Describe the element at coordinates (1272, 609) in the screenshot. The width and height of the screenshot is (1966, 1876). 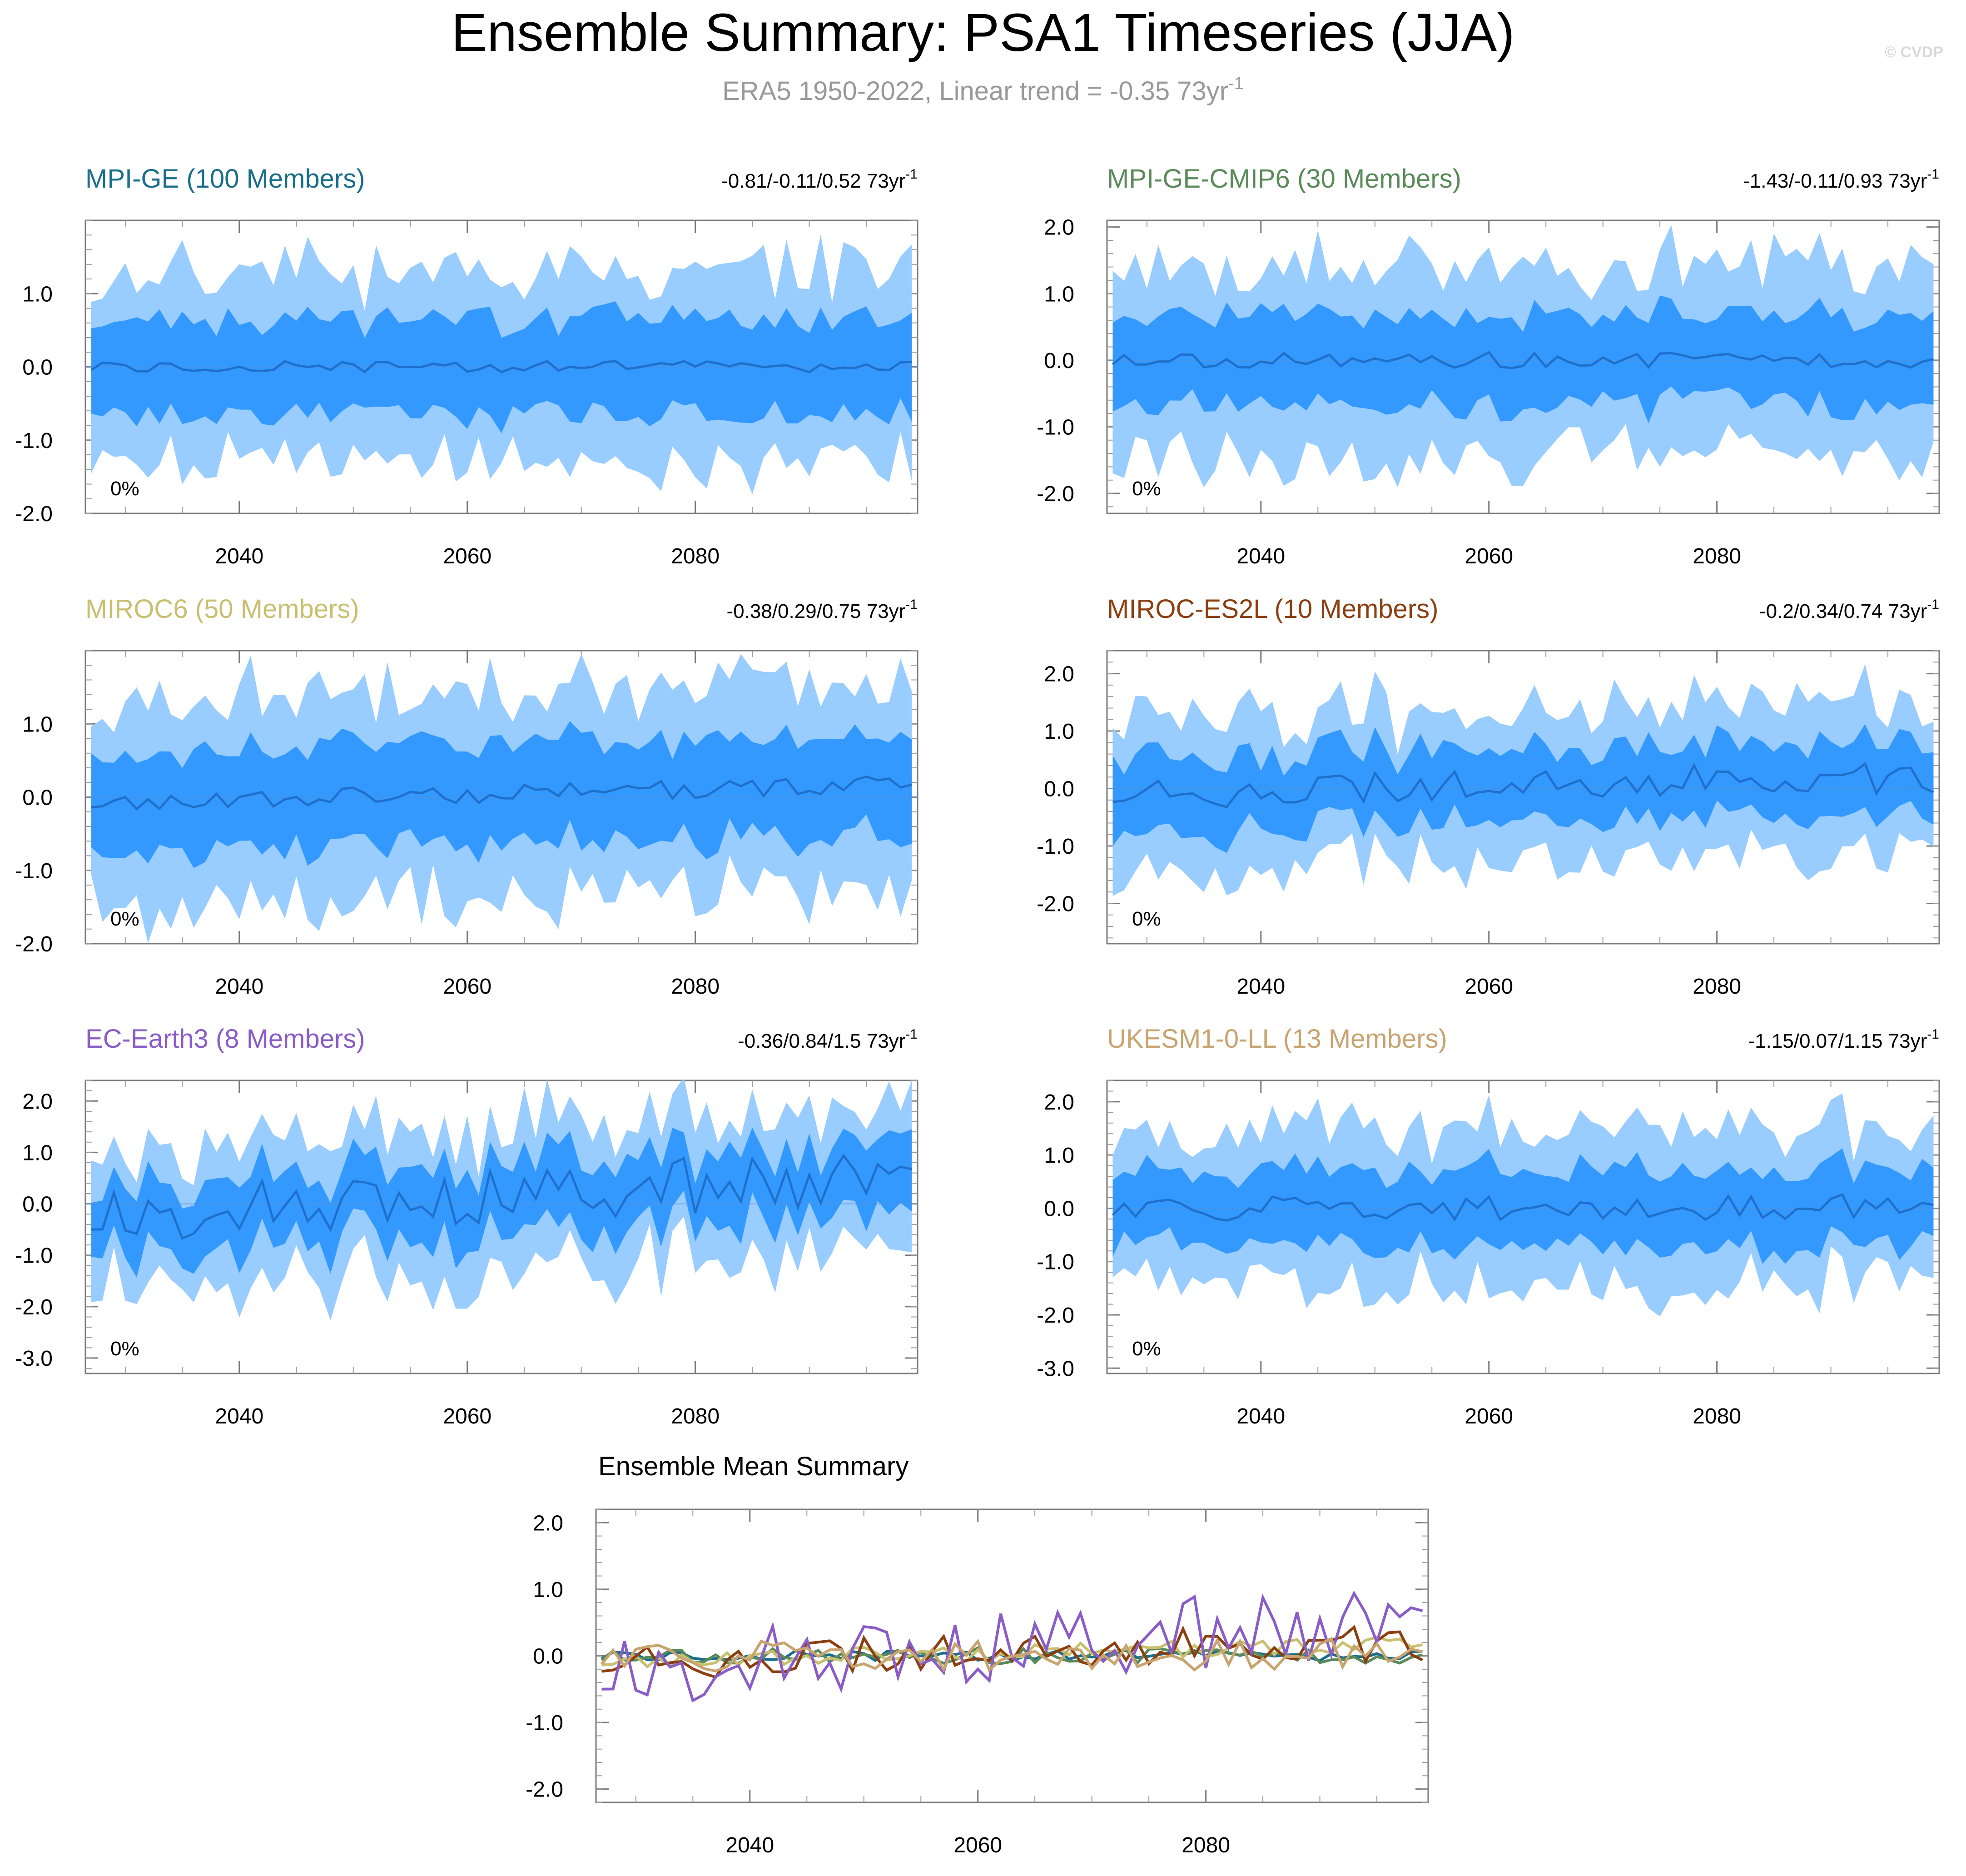
I see `panel-title: MIROC-ES2L (10 Members)` at that location.